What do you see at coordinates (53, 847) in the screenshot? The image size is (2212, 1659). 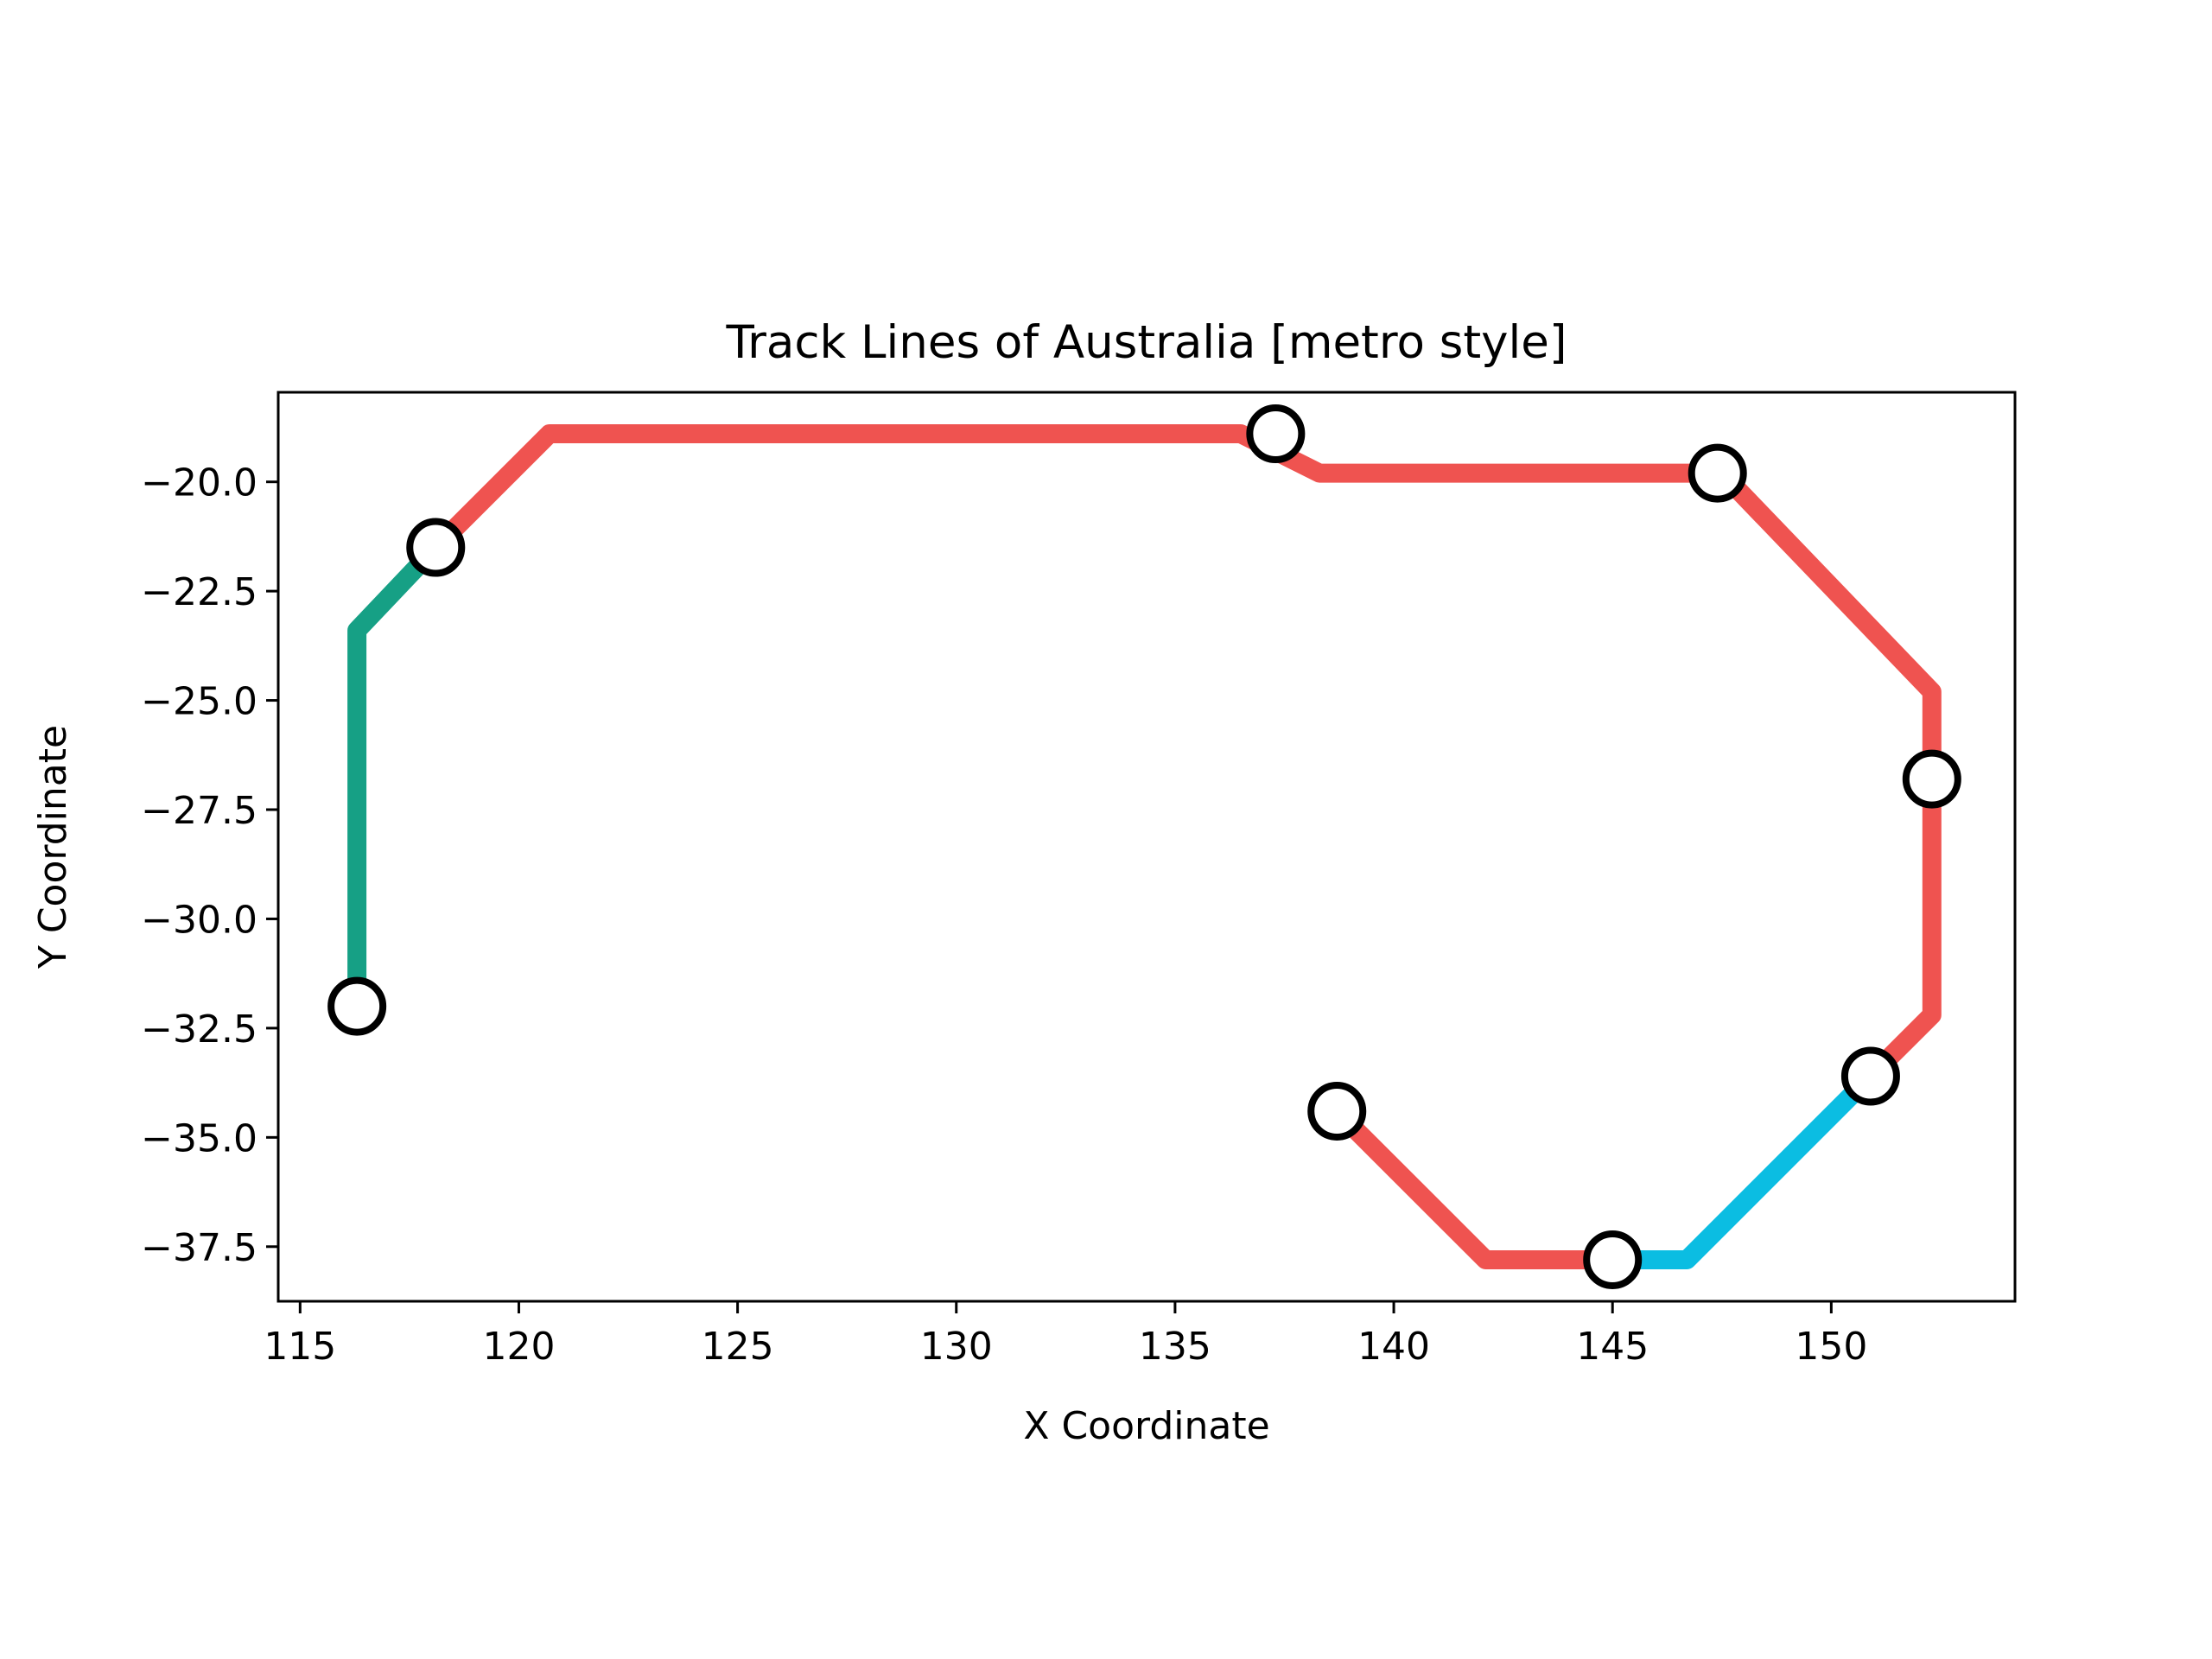 I see `y-axis-label: Y Coordinate` at bounding box center [53, 847].